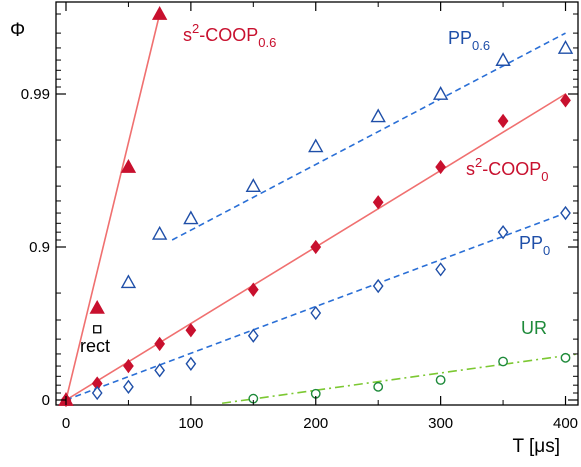 The image size is (581, 467). What do you see at coordinates (17, 30) in the screenshot?
I see `y-axis-title: Φ` at bounding box center [17, 30].